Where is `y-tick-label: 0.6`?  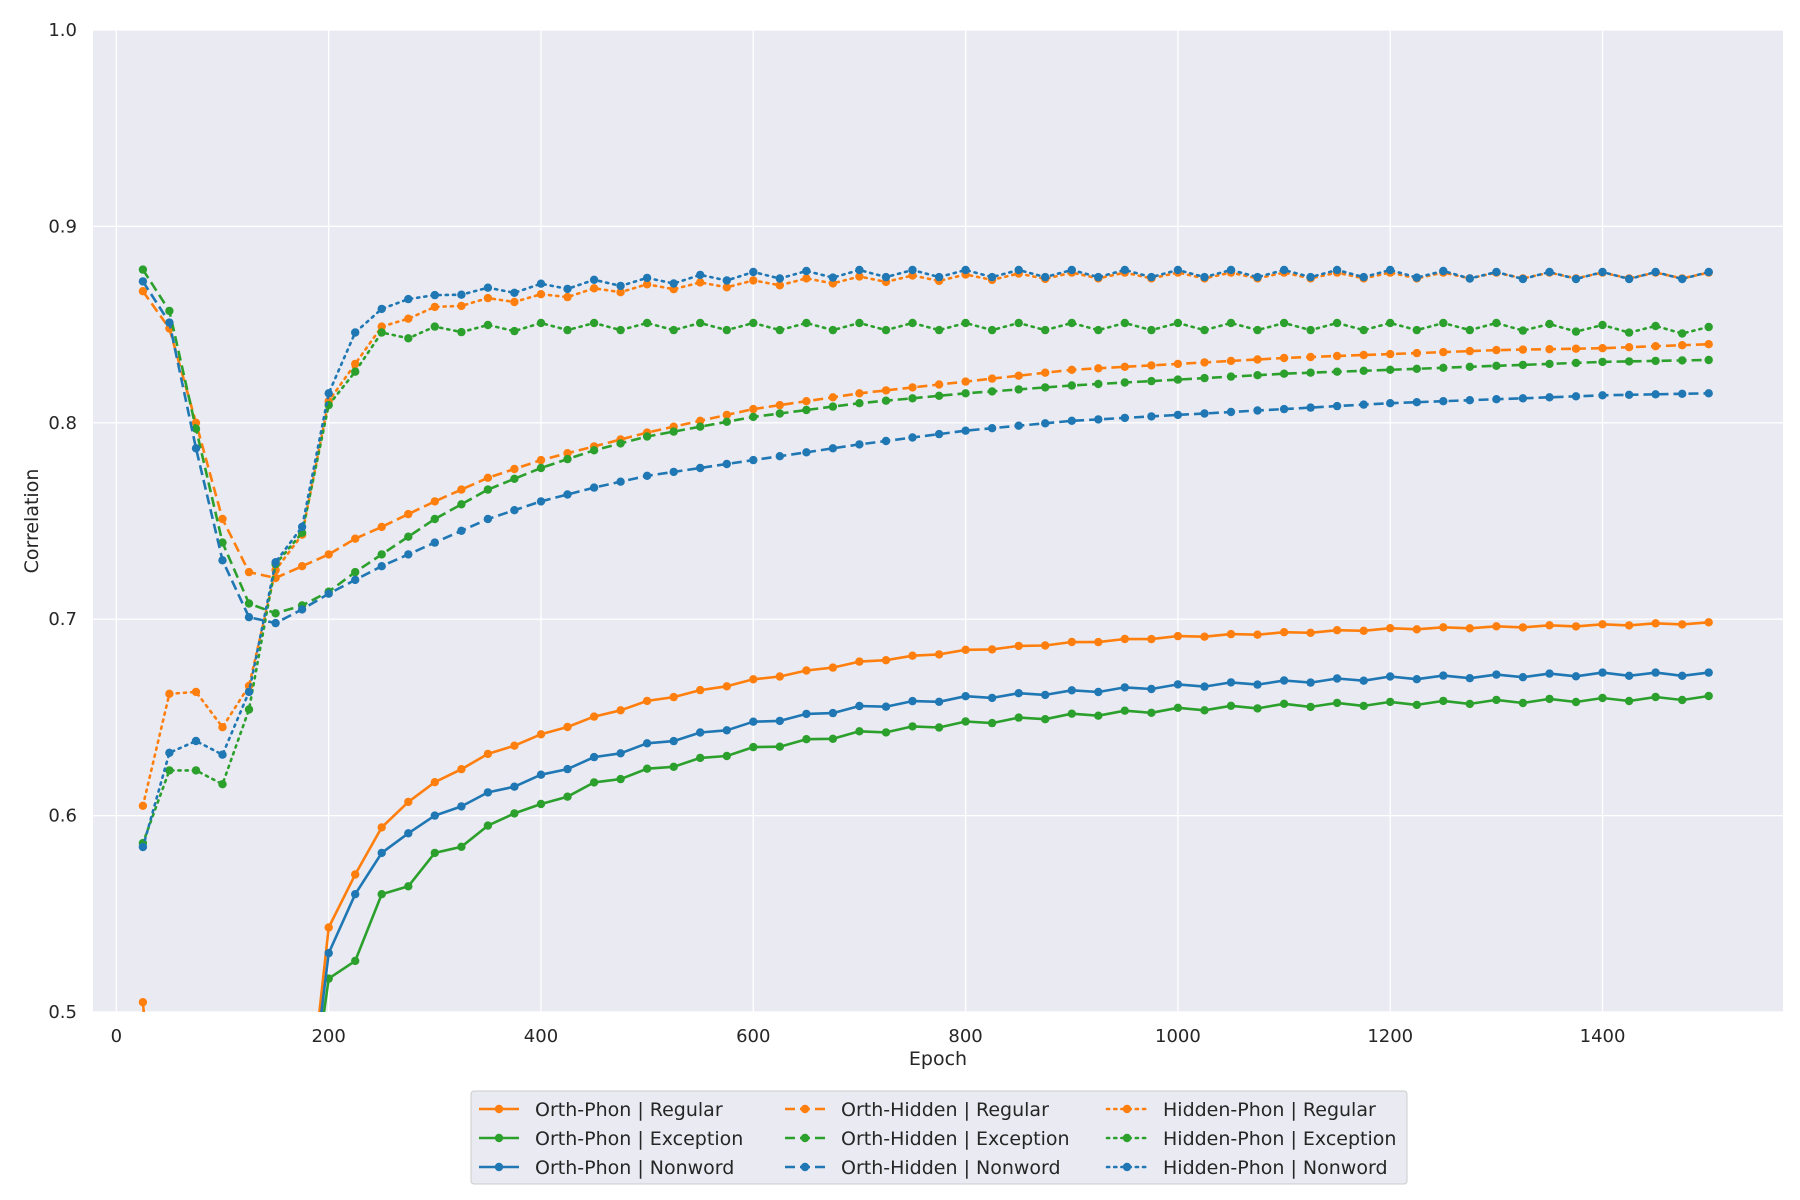 y-tick-label: 0.6 is located at coordinates (62, 816).